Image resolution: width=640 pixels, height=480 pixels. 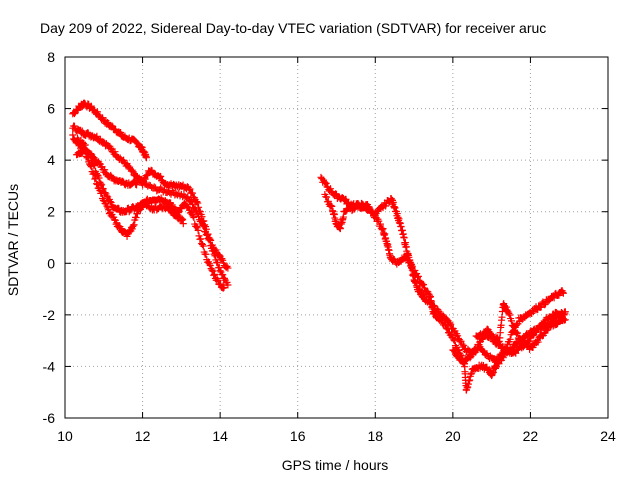 I want to click on x-tick-label: 16, so click(x=298, y=436).